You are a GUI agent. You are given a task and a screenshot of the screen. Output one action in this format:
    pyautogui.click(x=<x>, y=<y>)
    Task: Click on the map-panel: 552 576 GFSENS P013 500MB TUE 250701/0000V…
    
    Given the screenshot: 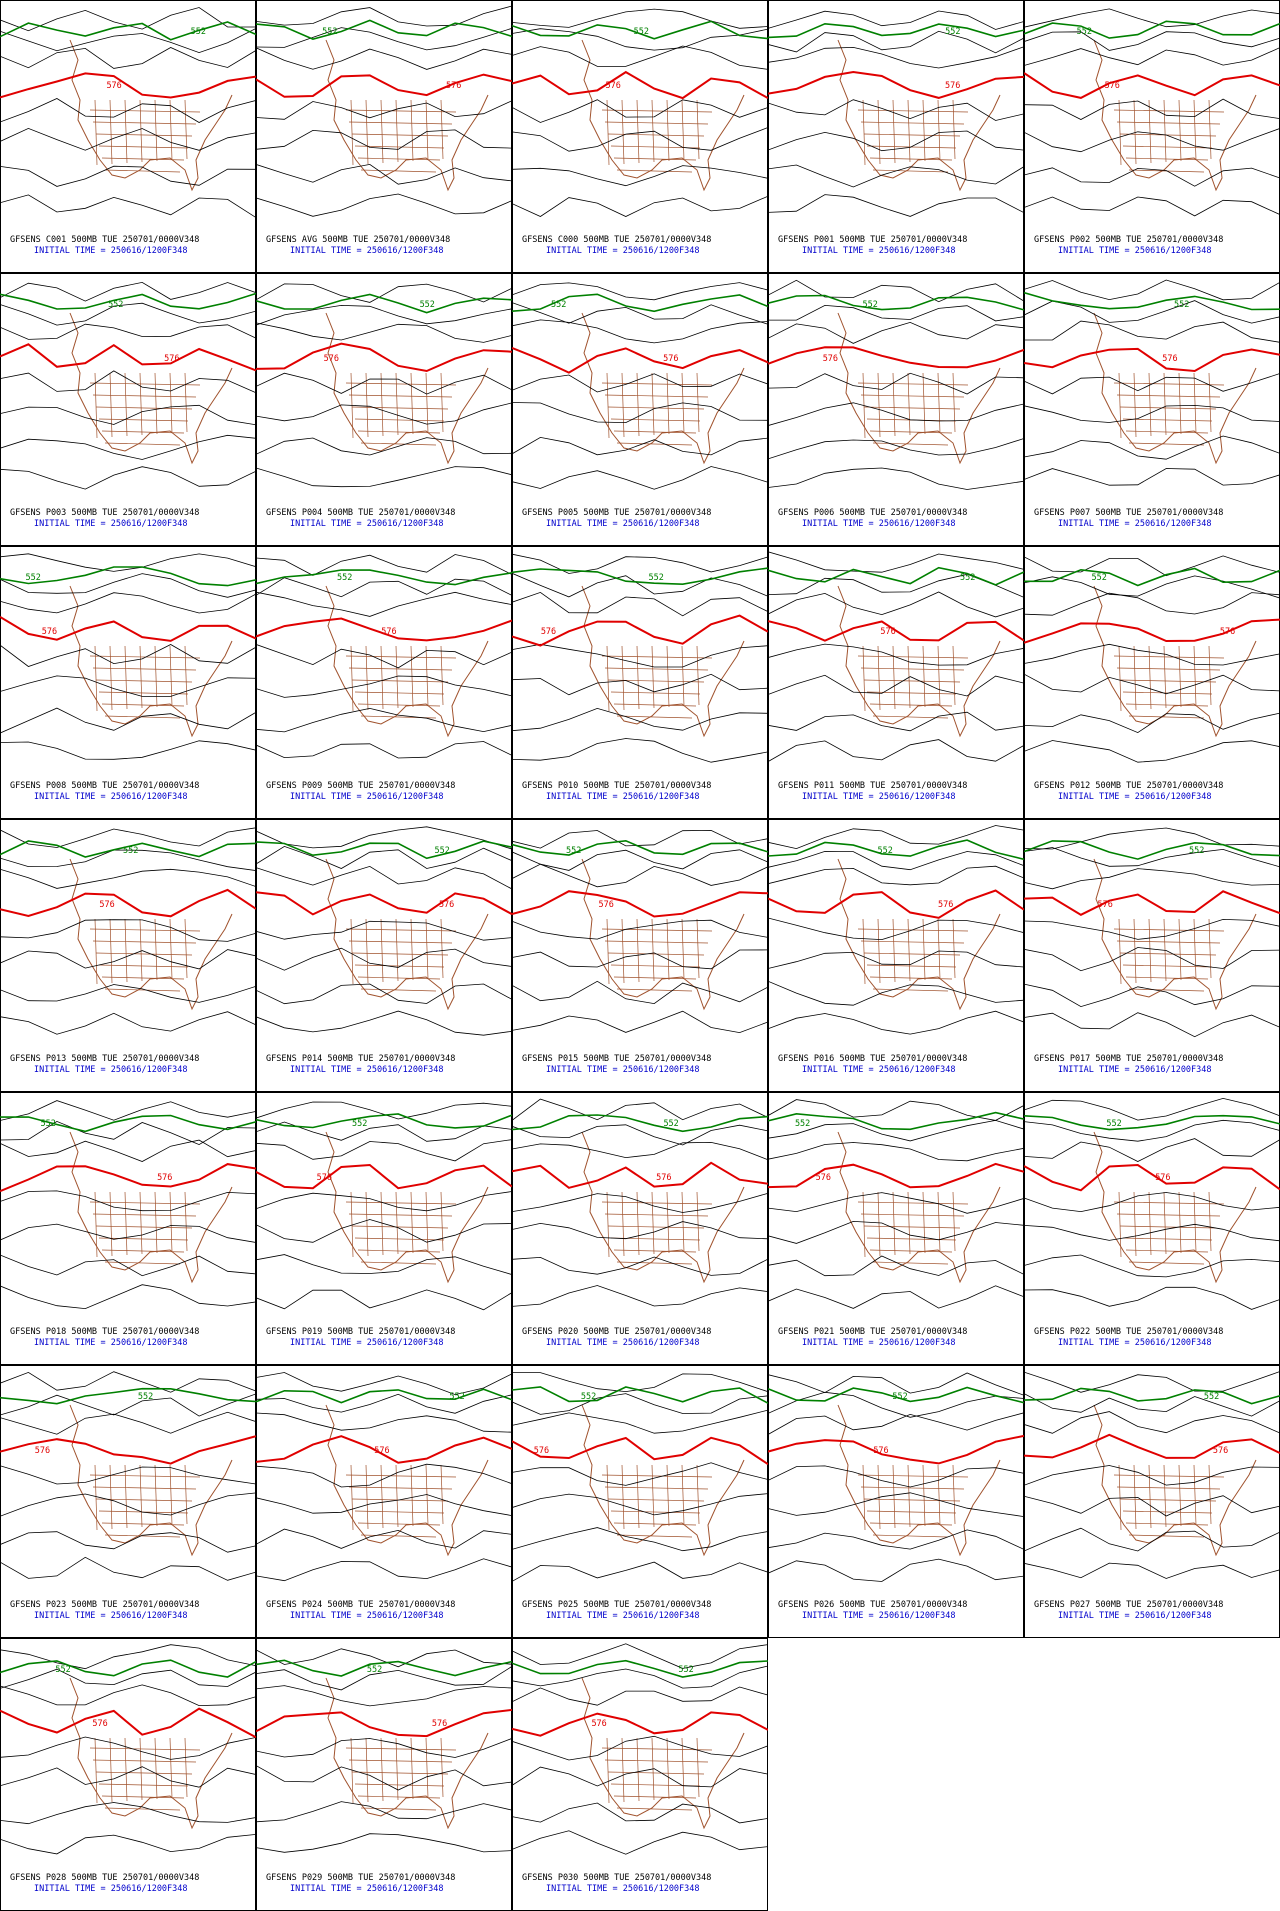 What is the action you would take?
    pyautogui.click(x=128, y=955)
    